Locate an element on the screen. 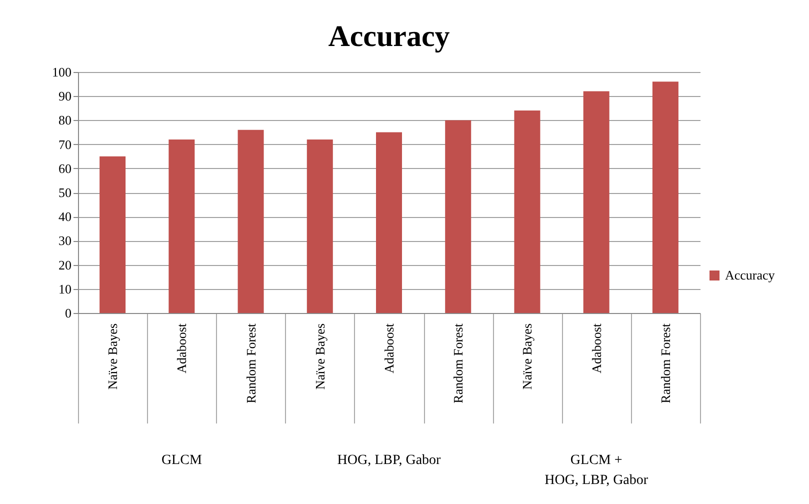  legend-label: Accuracy is located at coordinates (750, 275).